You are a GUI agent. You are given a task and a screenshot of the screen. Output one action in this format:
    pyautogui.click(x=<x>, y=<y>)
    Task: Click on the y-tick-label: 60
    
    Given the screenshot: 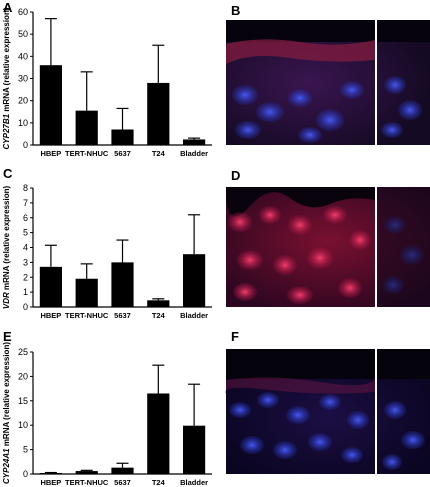 What is the action you would take?
    pyautogui.click(x=23, y=12)
    